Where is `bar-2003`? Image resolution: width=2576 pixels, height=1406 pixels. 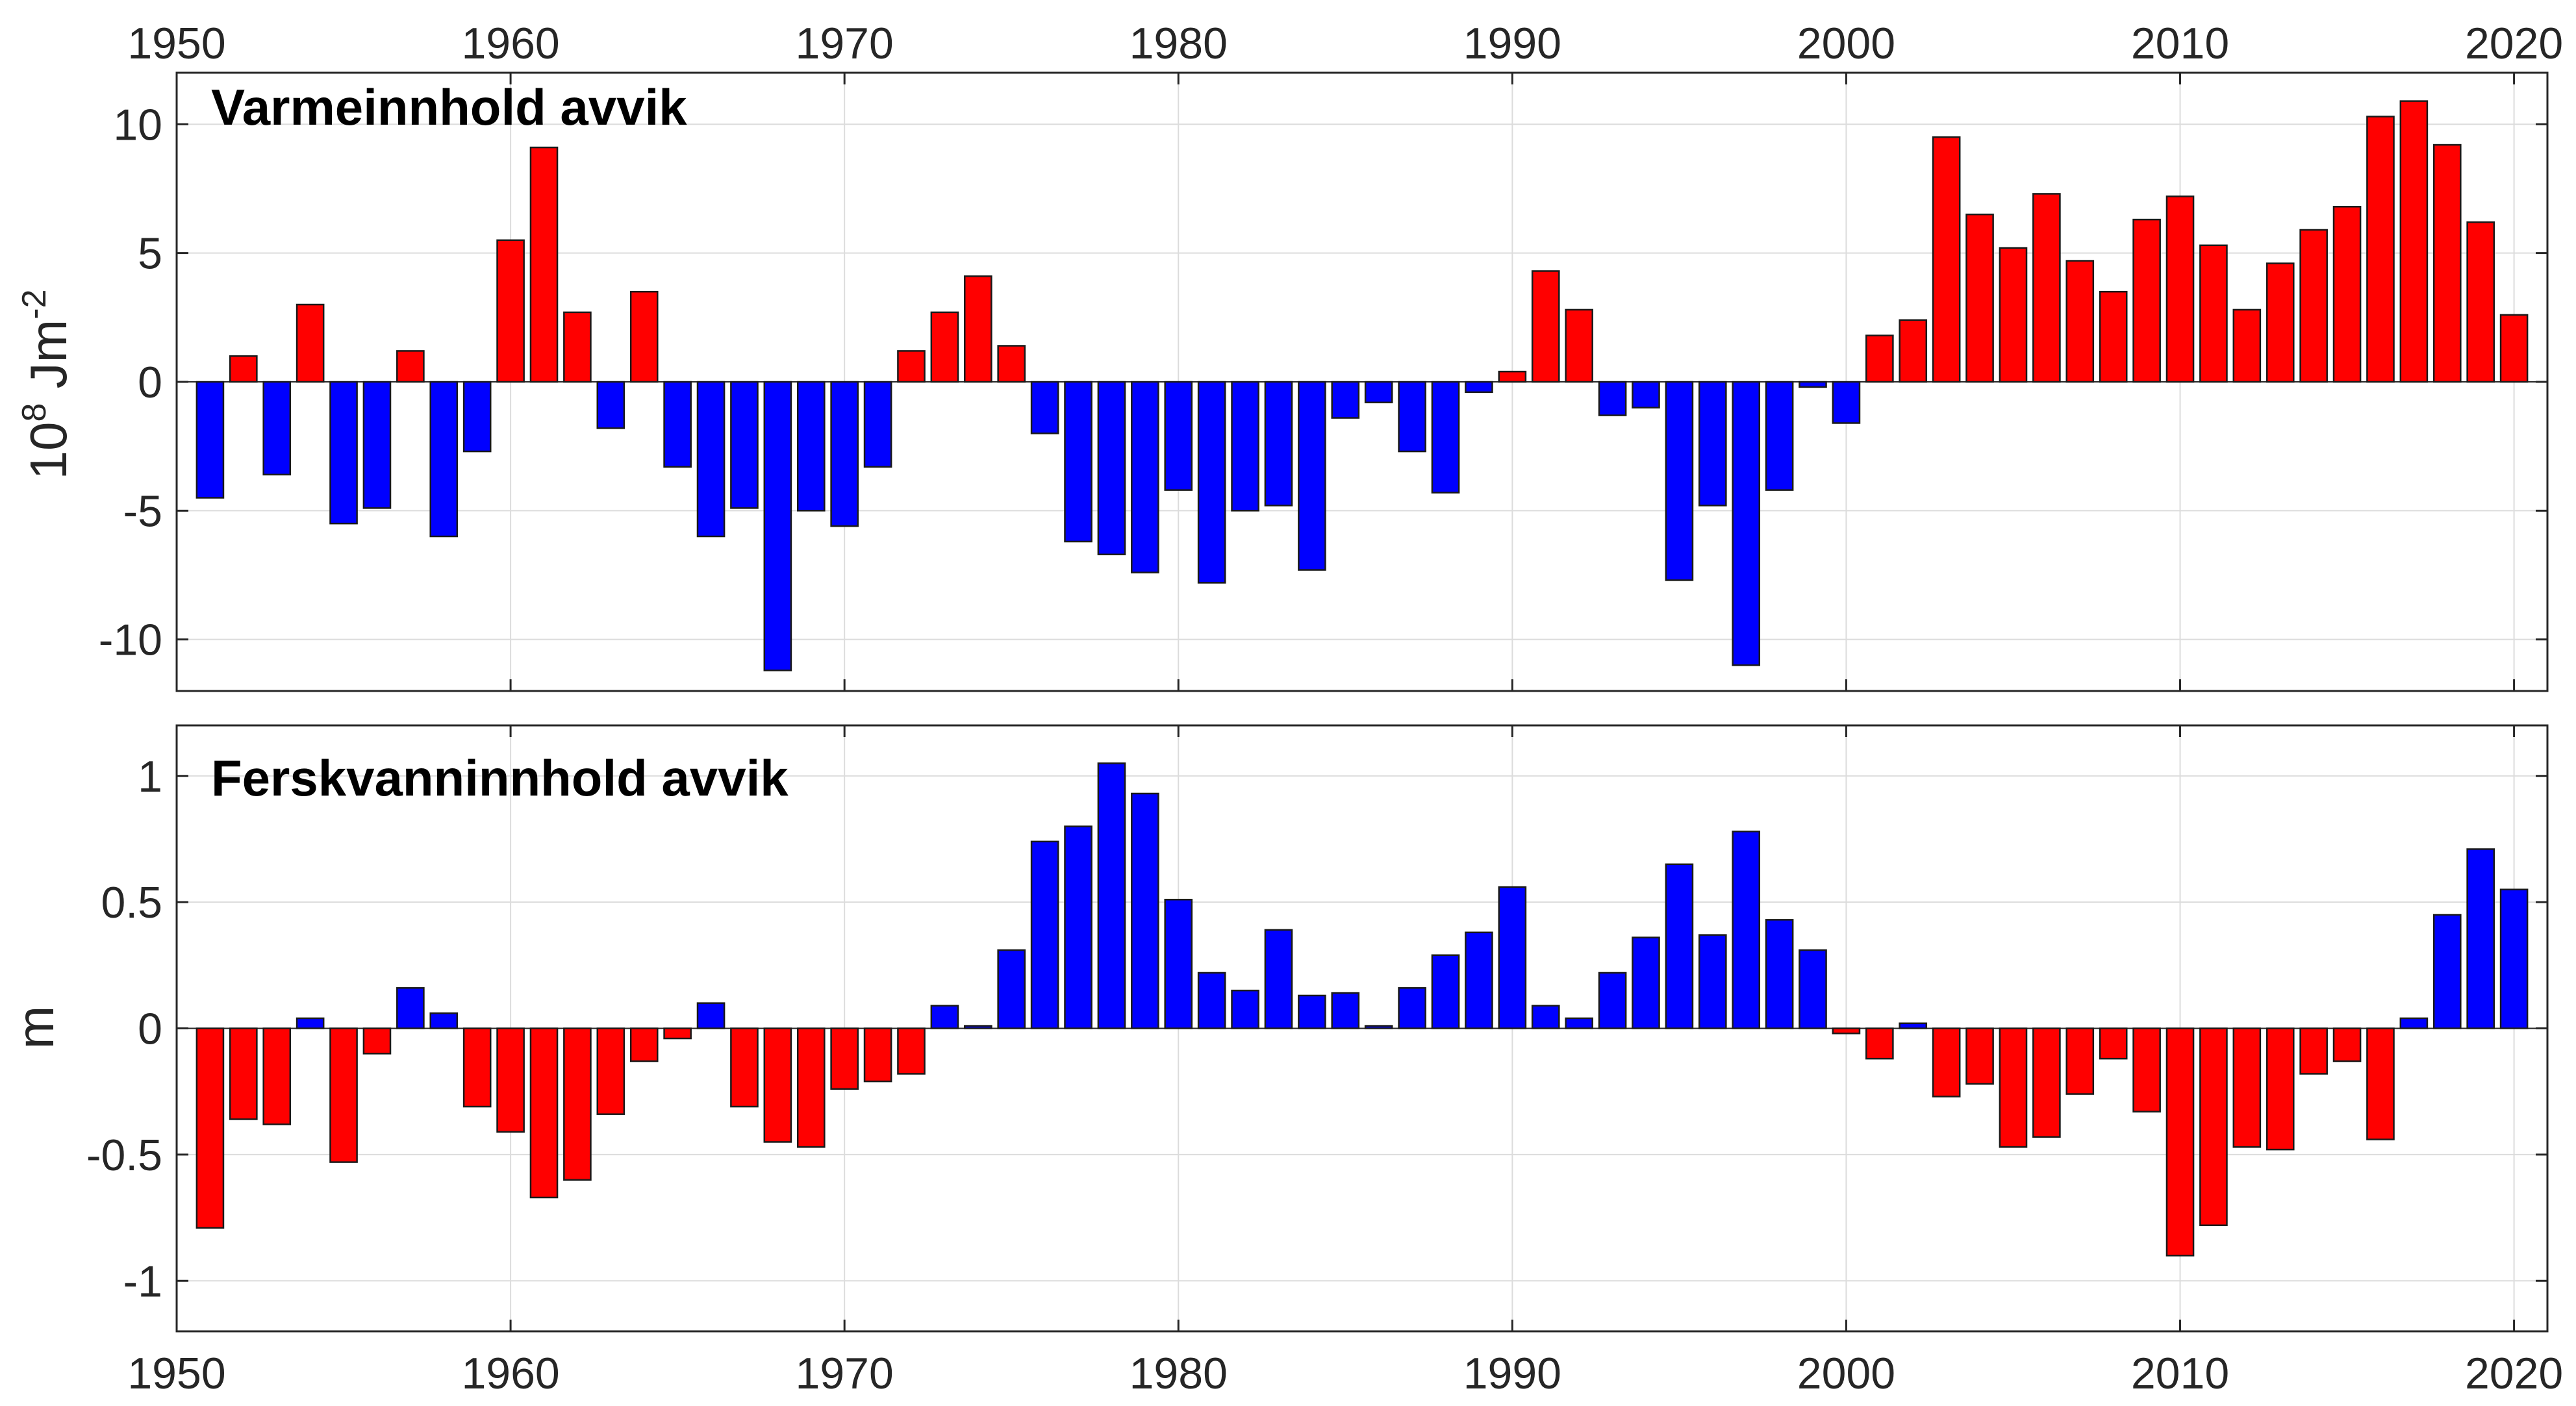
bar-2003 is located at coordinates (1946, 259).